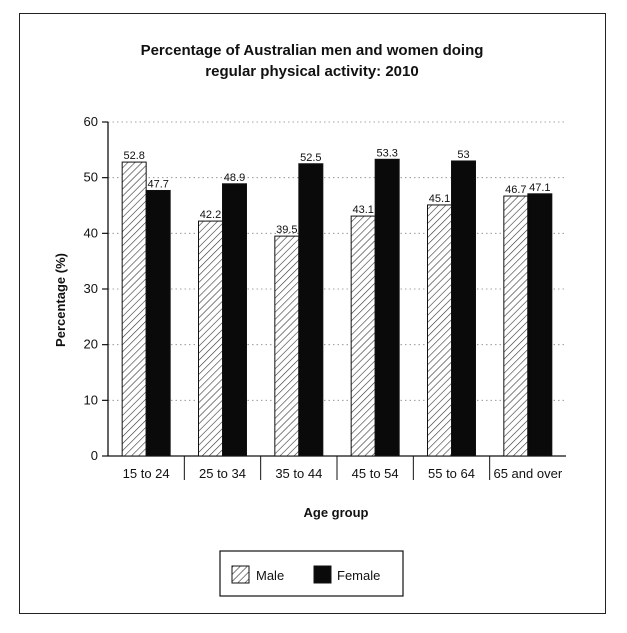  What do you see at coordinates (91, 288) in the screenshot?
I see `y-tick-label: 30` at bounding box center [91, 288].